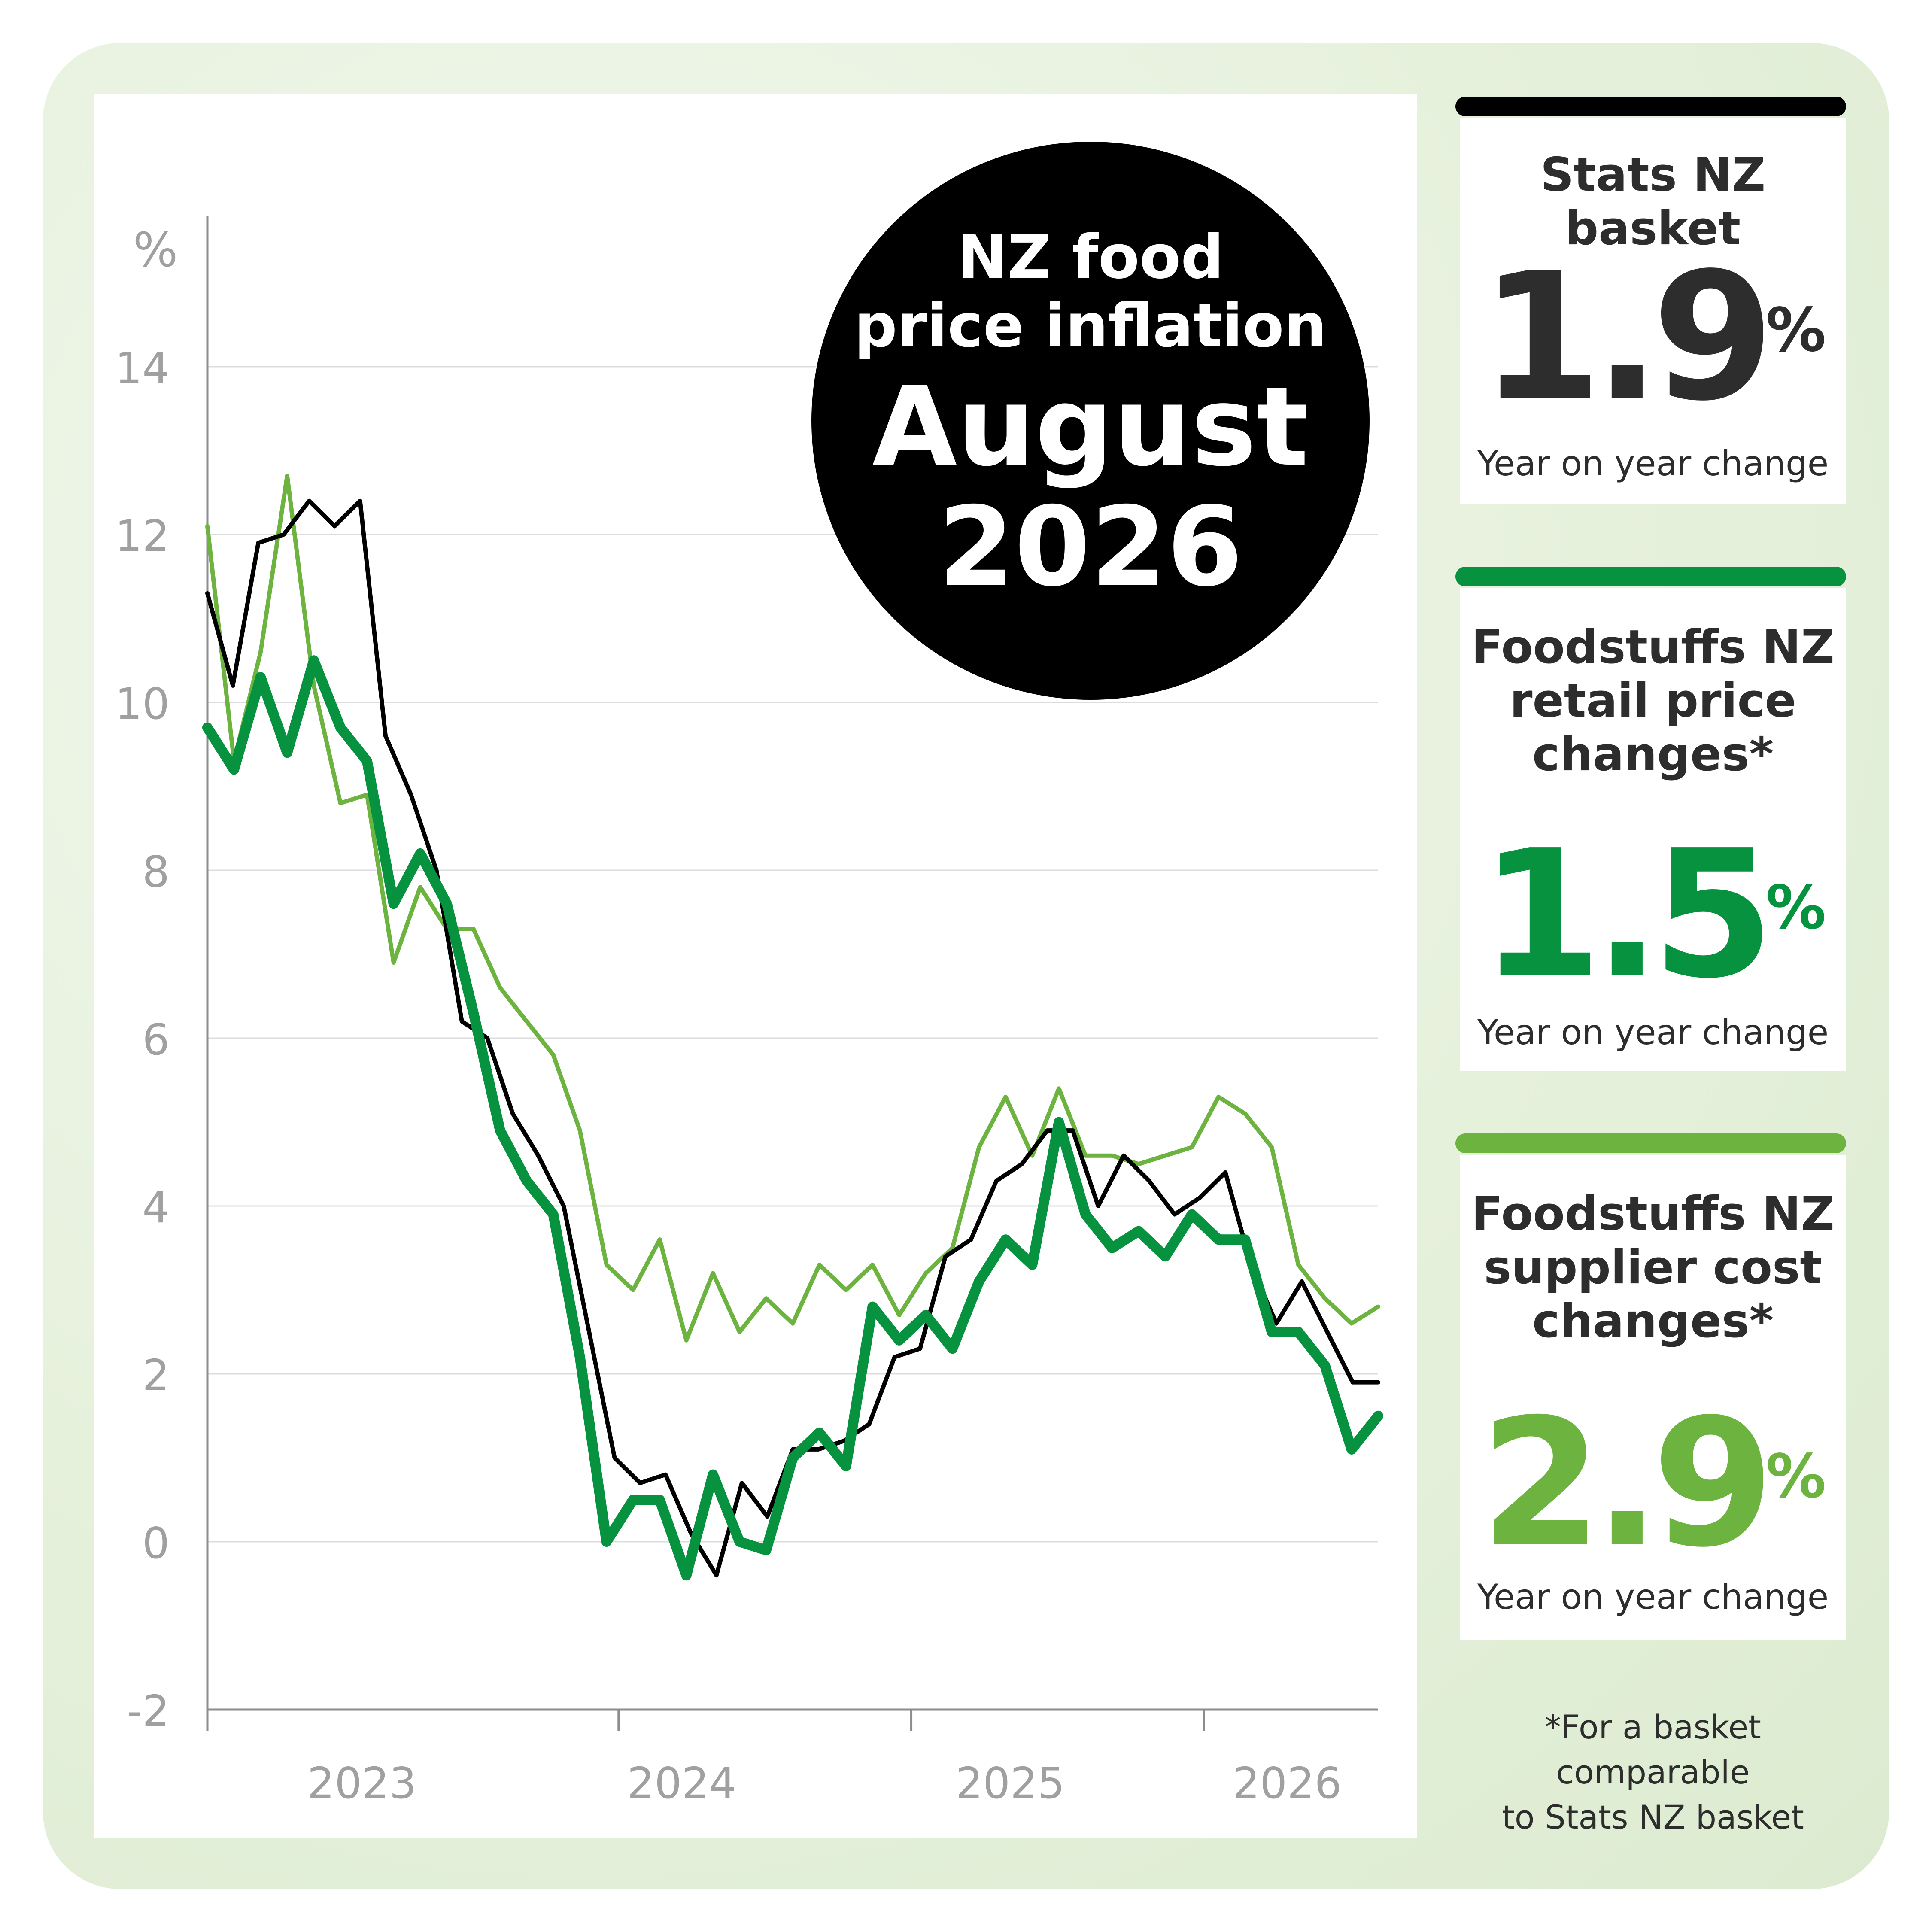 The height and width of the screenshot is (1932, 1932). I want to click on stat-value: 2.9%, so click(1653, 1484).